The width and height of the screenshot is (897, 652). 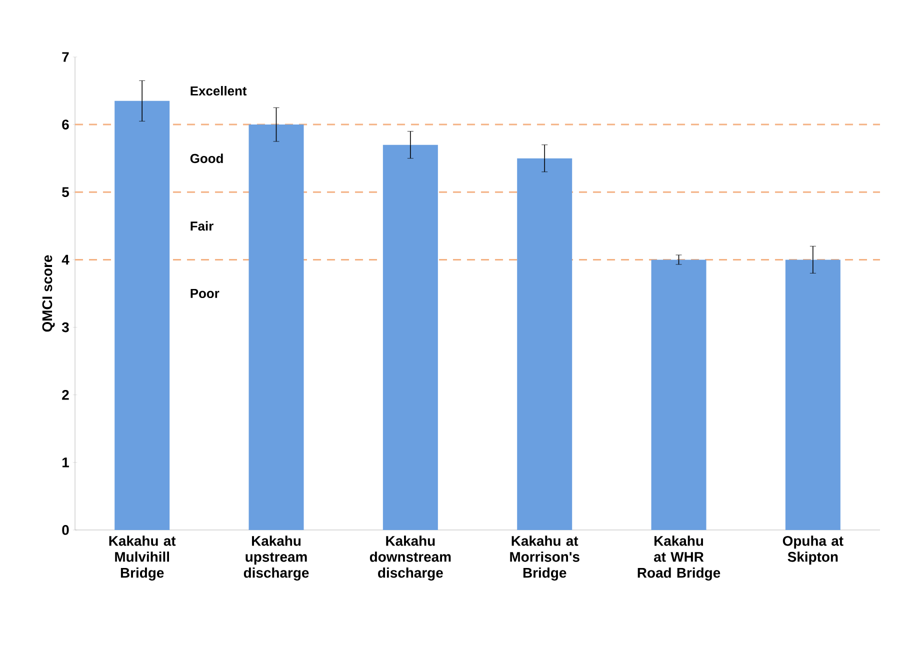 I want to click on y-tick-label: 0, so click(x=65, y=530).